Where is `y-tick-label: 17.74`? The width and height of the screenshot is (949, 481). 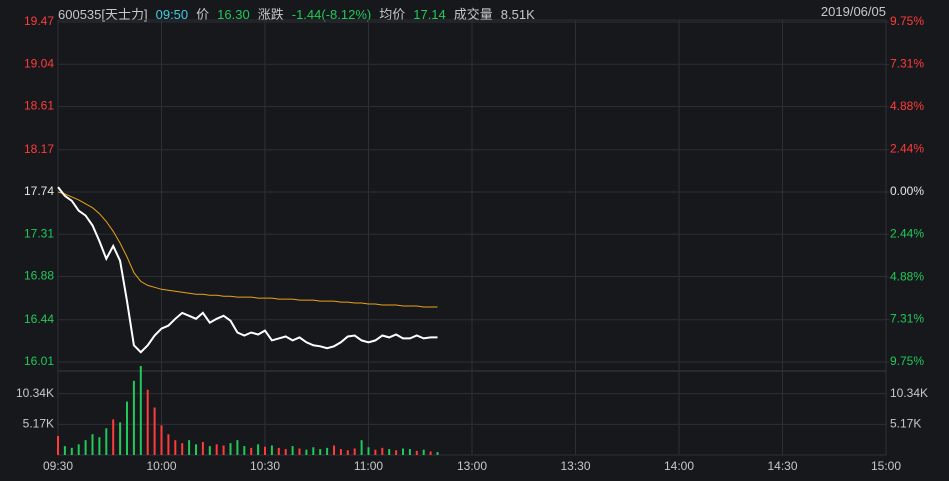
y-tick-label: 17.74 is located at coordinates (39, 191).